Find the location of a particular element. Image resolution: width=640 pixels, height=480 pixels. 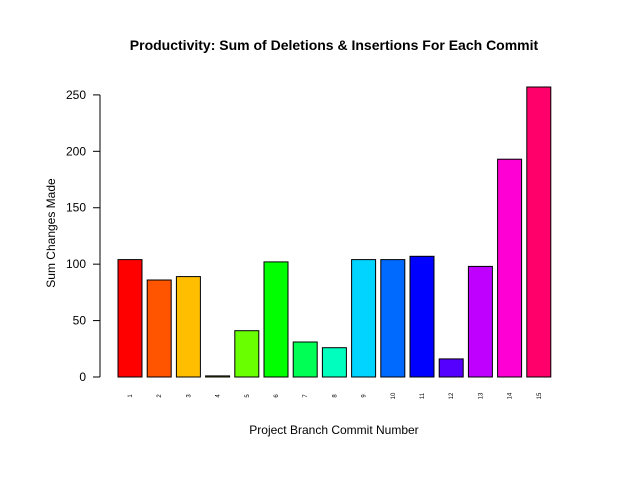

x-tick-label: 5 is located at coordinates (248, 396).